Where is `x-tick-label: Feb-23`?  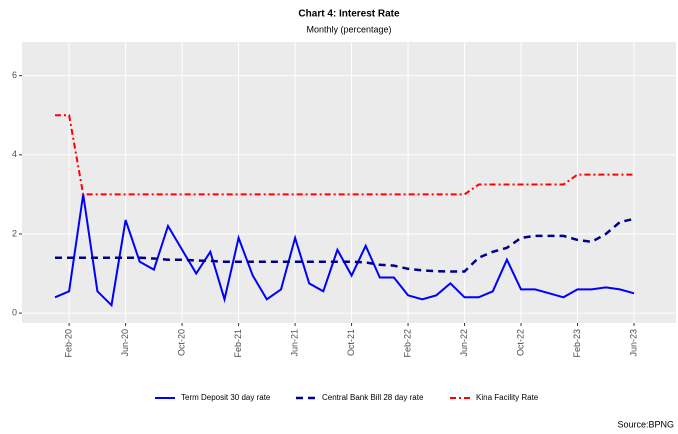 x-tick-label: Feb-23 is located at coordinates (577, 343).